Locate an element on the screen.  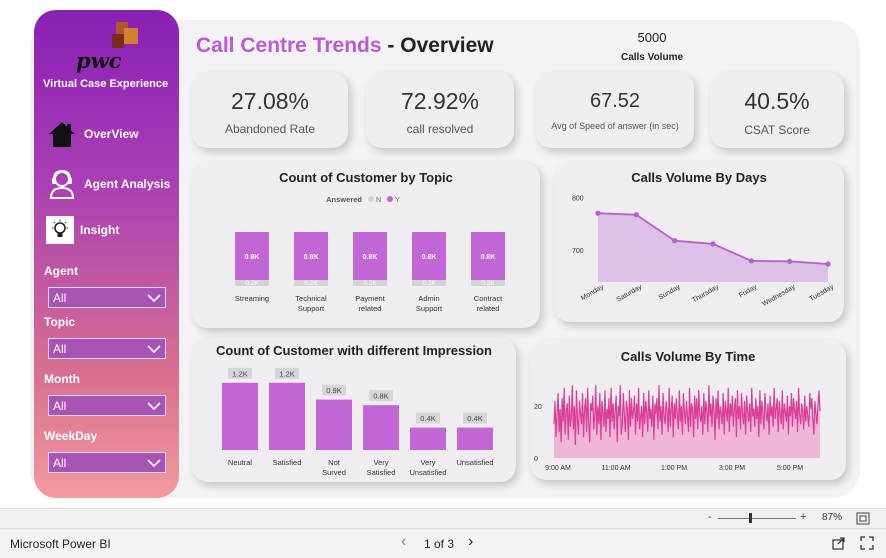
sidebar-subtitle: Virtual Case Experience is located at coordinates (106, 84).